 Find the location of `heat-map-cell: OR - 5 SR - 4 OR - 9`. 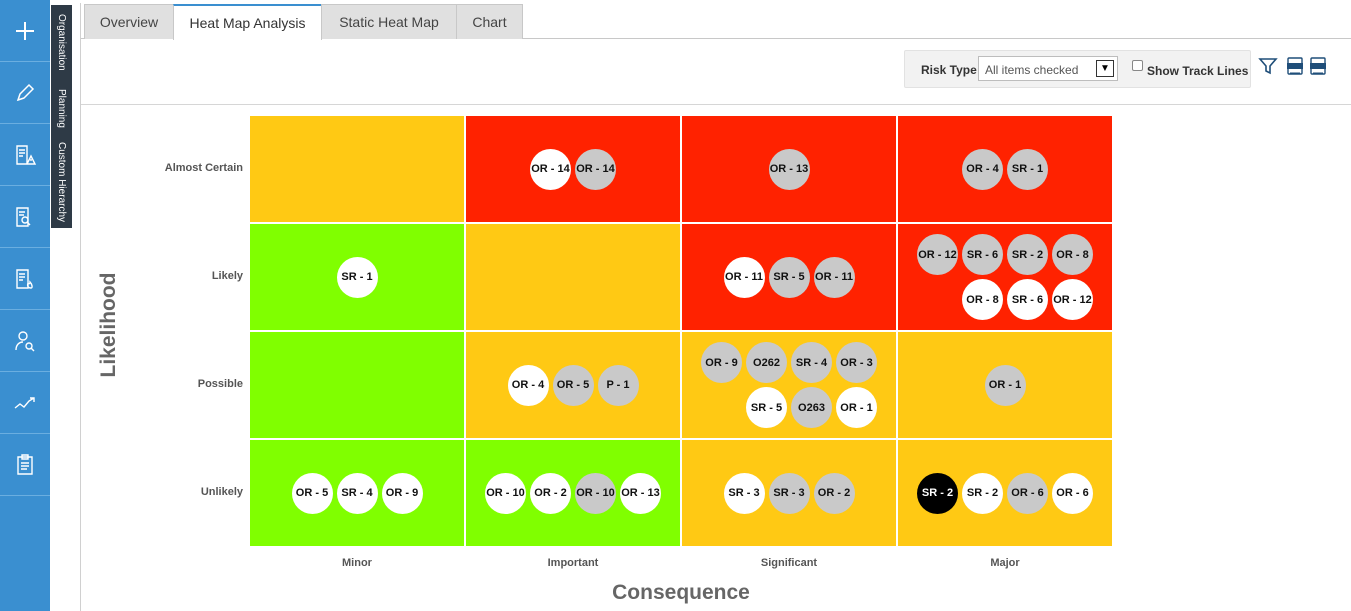

heat-map-cell: OR - 5 SR - 4 OR - 9 is located at coordinates (357, 493).